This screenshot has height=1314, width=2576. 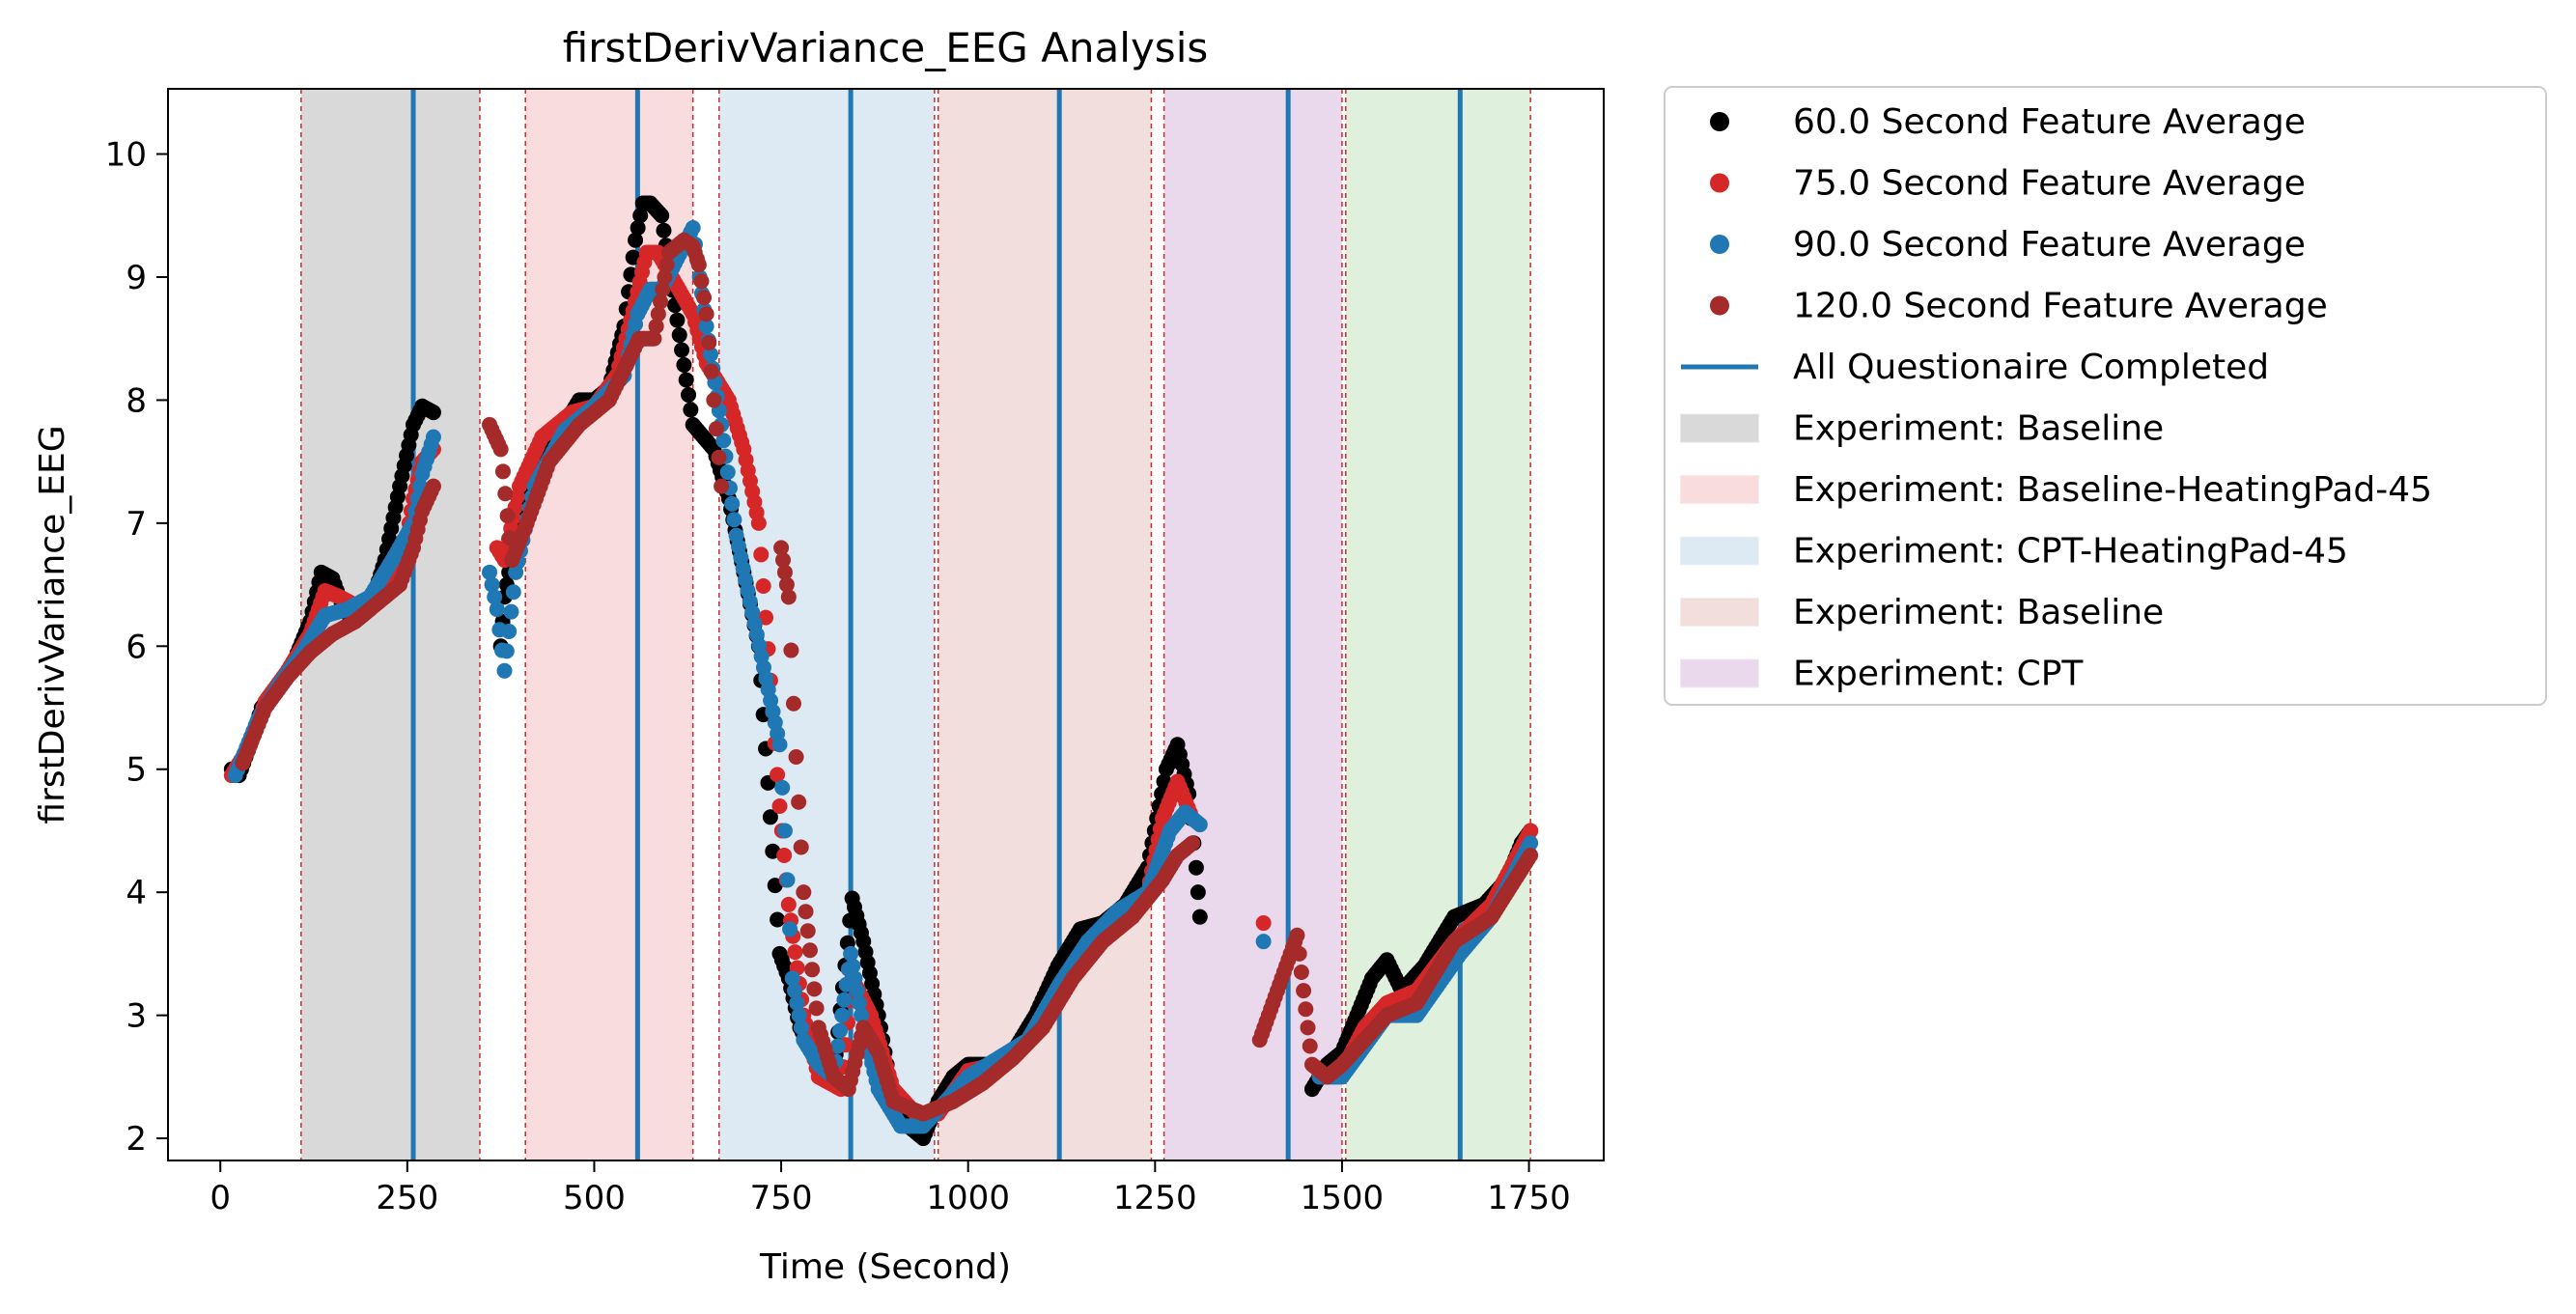 I want to click on legend-item-2: 75.0 Second Feature Average, so click(x=2008, y=184).